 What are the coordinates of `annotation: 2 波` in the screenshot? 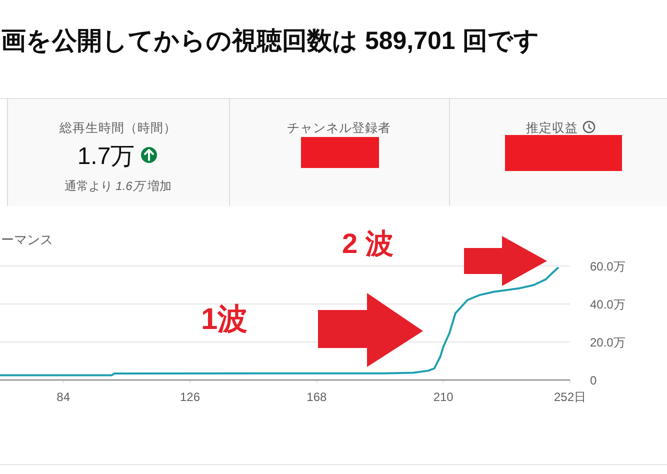 It's located at (368, 243).